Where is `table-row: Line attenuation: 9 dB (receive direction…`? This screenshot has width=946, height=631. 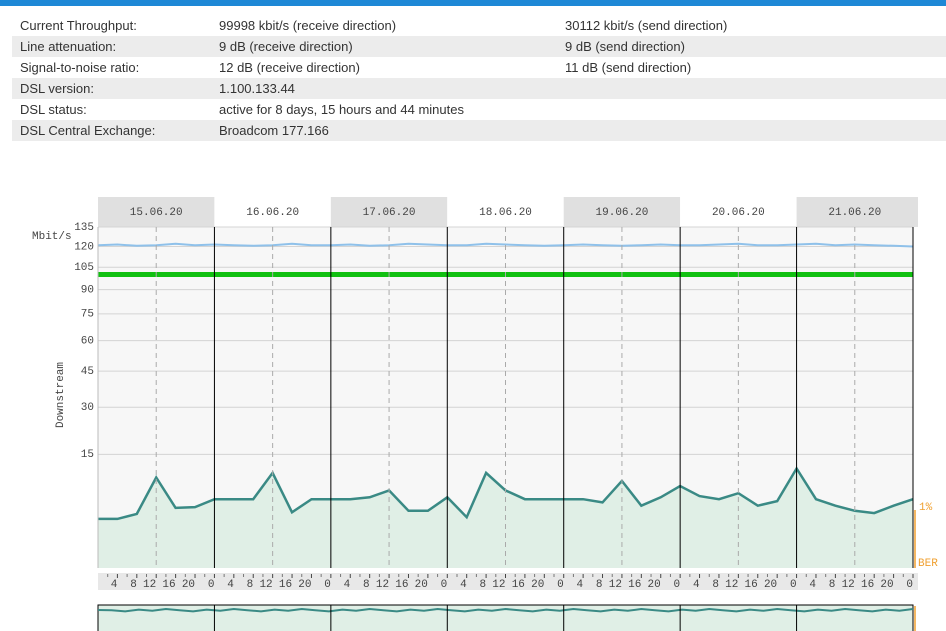 table-row: Line attenuation: 9 dB (receive direction… is located at coordinates (479, 46).